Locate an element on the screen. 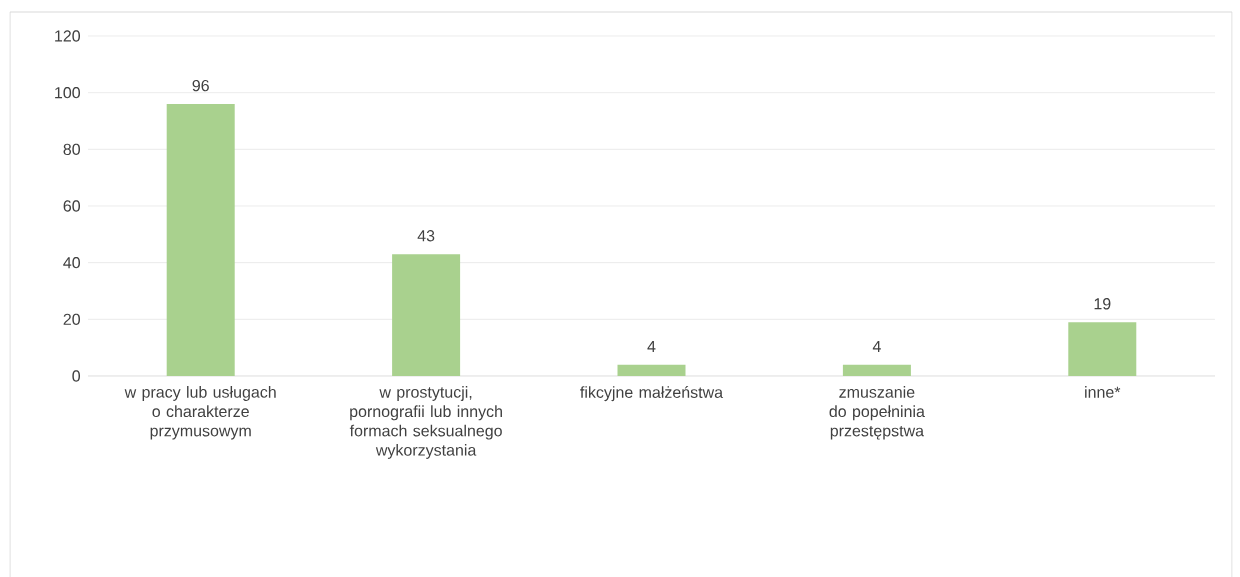 This screenshot has height=577, width=1240. data-label: 19 is located at coordinates (1102, 304).